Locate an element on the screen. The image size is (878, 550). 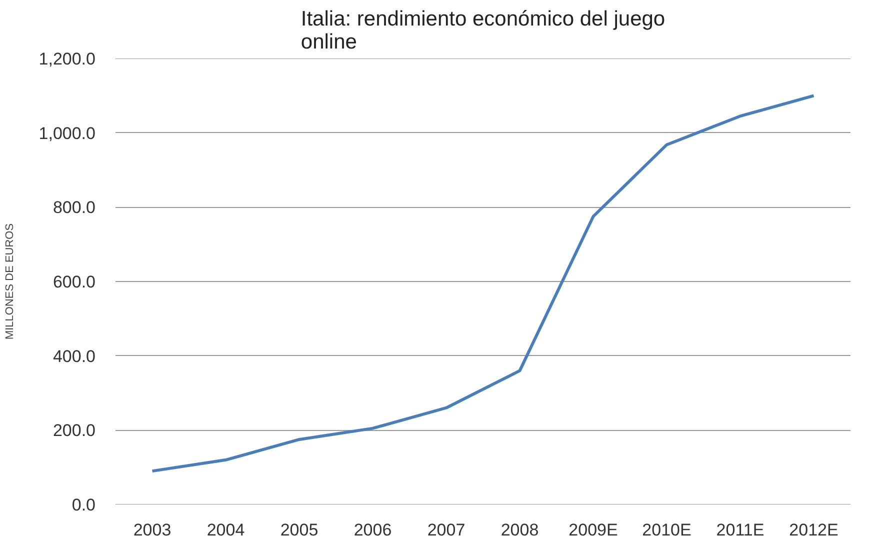
x-tick-label: 2011E is located at coordinates (740, 530).